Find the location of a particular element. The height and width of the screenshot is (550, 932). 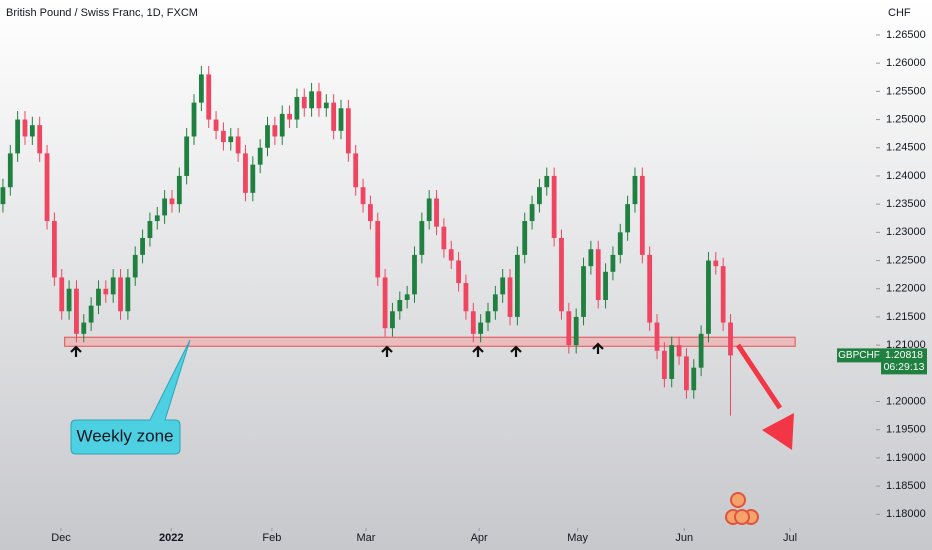

y-tick-label: 1.18000 is located at coordinates (906, 514).